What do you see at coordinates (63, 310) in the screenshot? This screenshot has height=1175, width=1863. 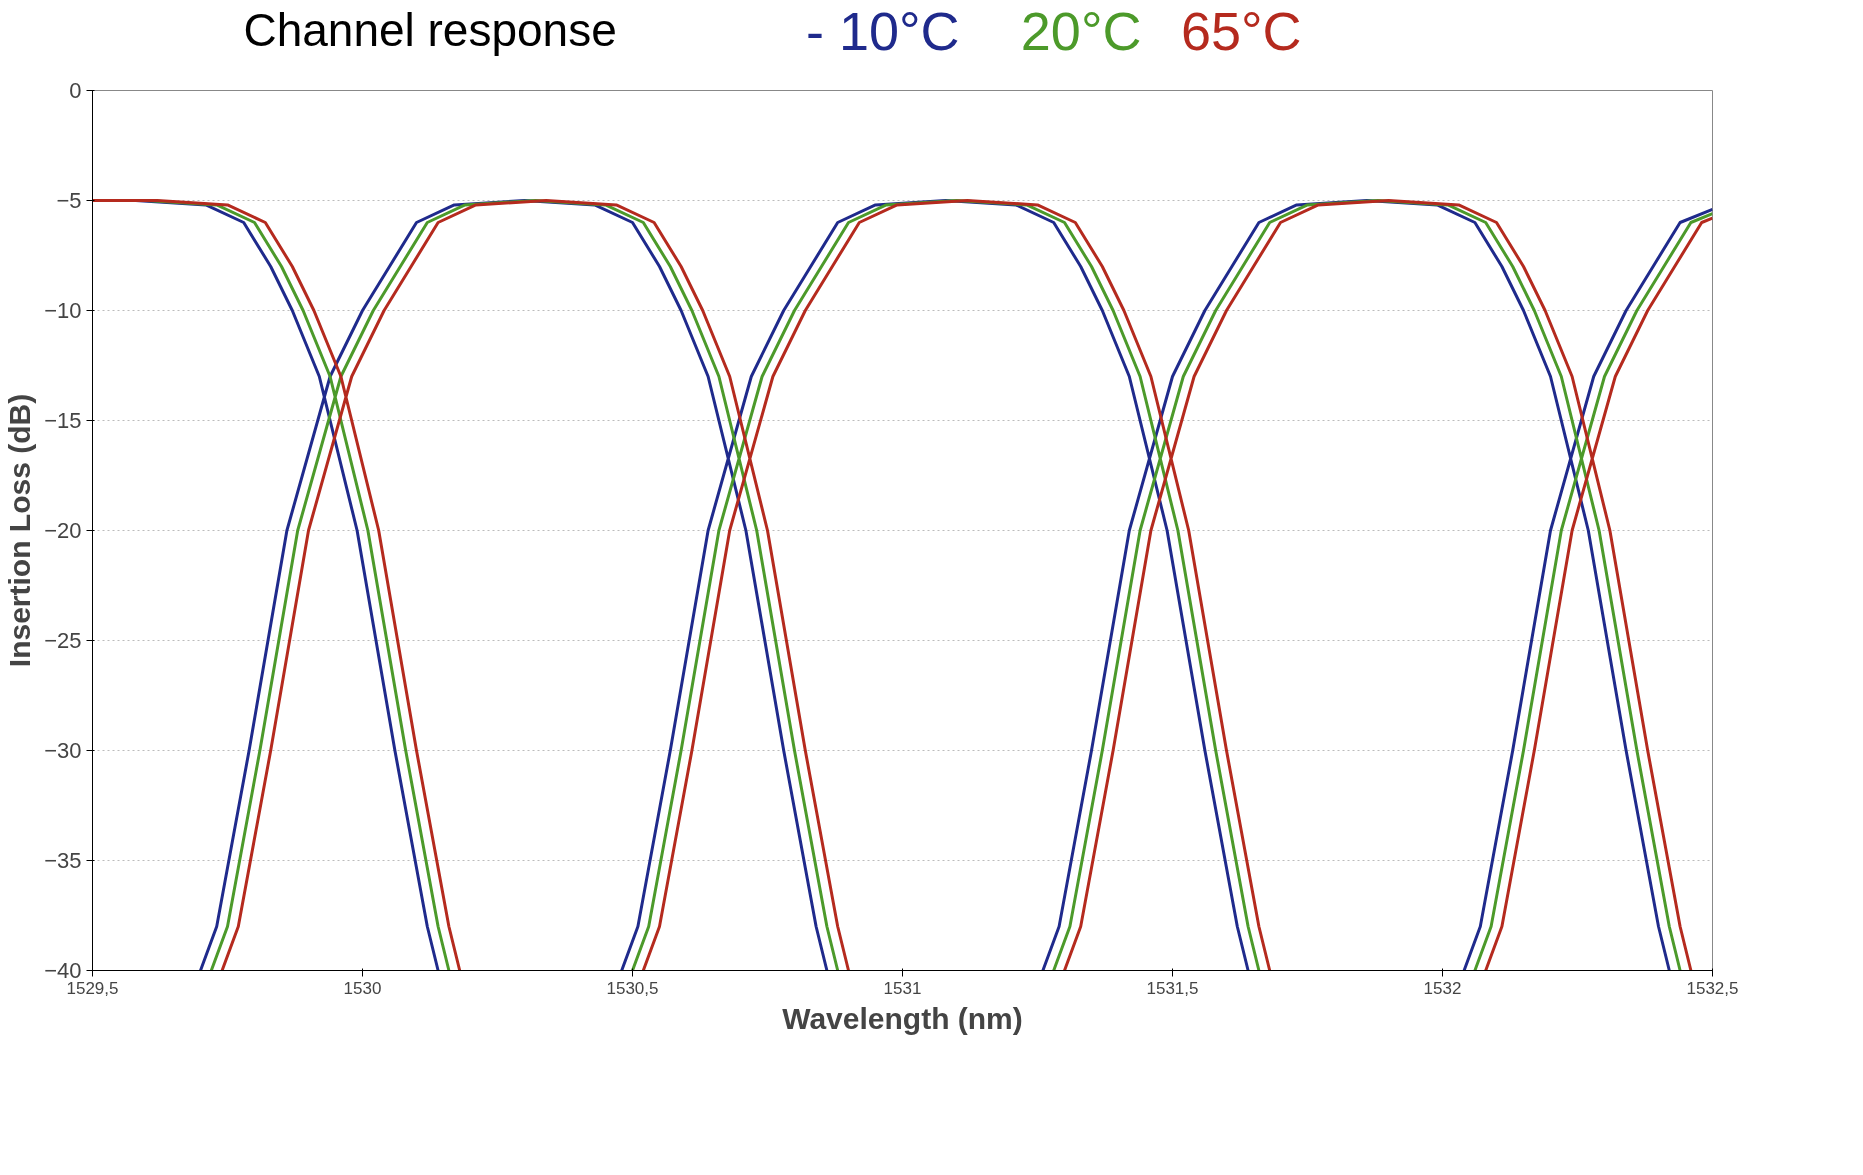 I see `y-tick-label: −10` at bounding box center [63, 310].